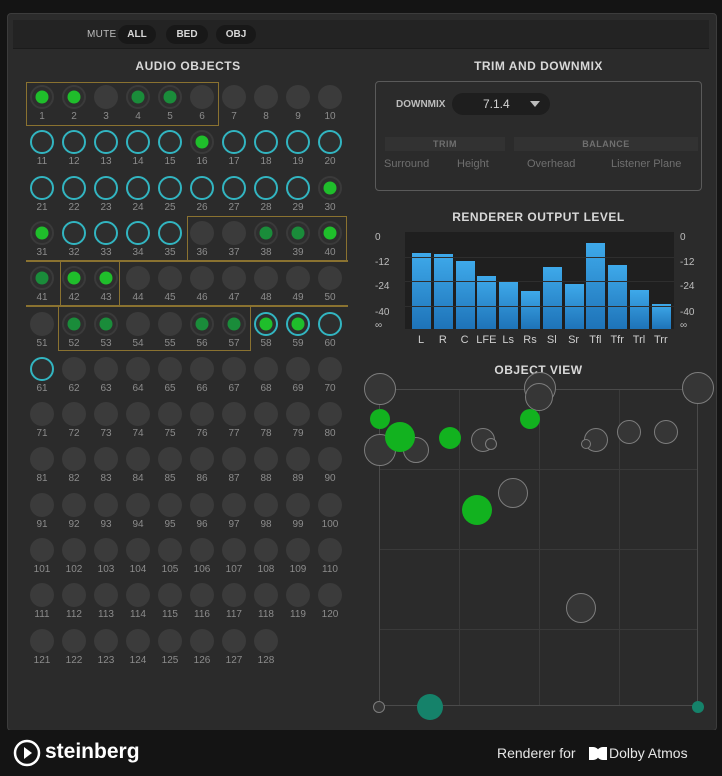 The width and height of the screenshot is (722, 776). What do you see at coordinates (646, 164) in the screenshot?
I see `listener-plane-label: Listener Plane` at bounding box center [646, 164].